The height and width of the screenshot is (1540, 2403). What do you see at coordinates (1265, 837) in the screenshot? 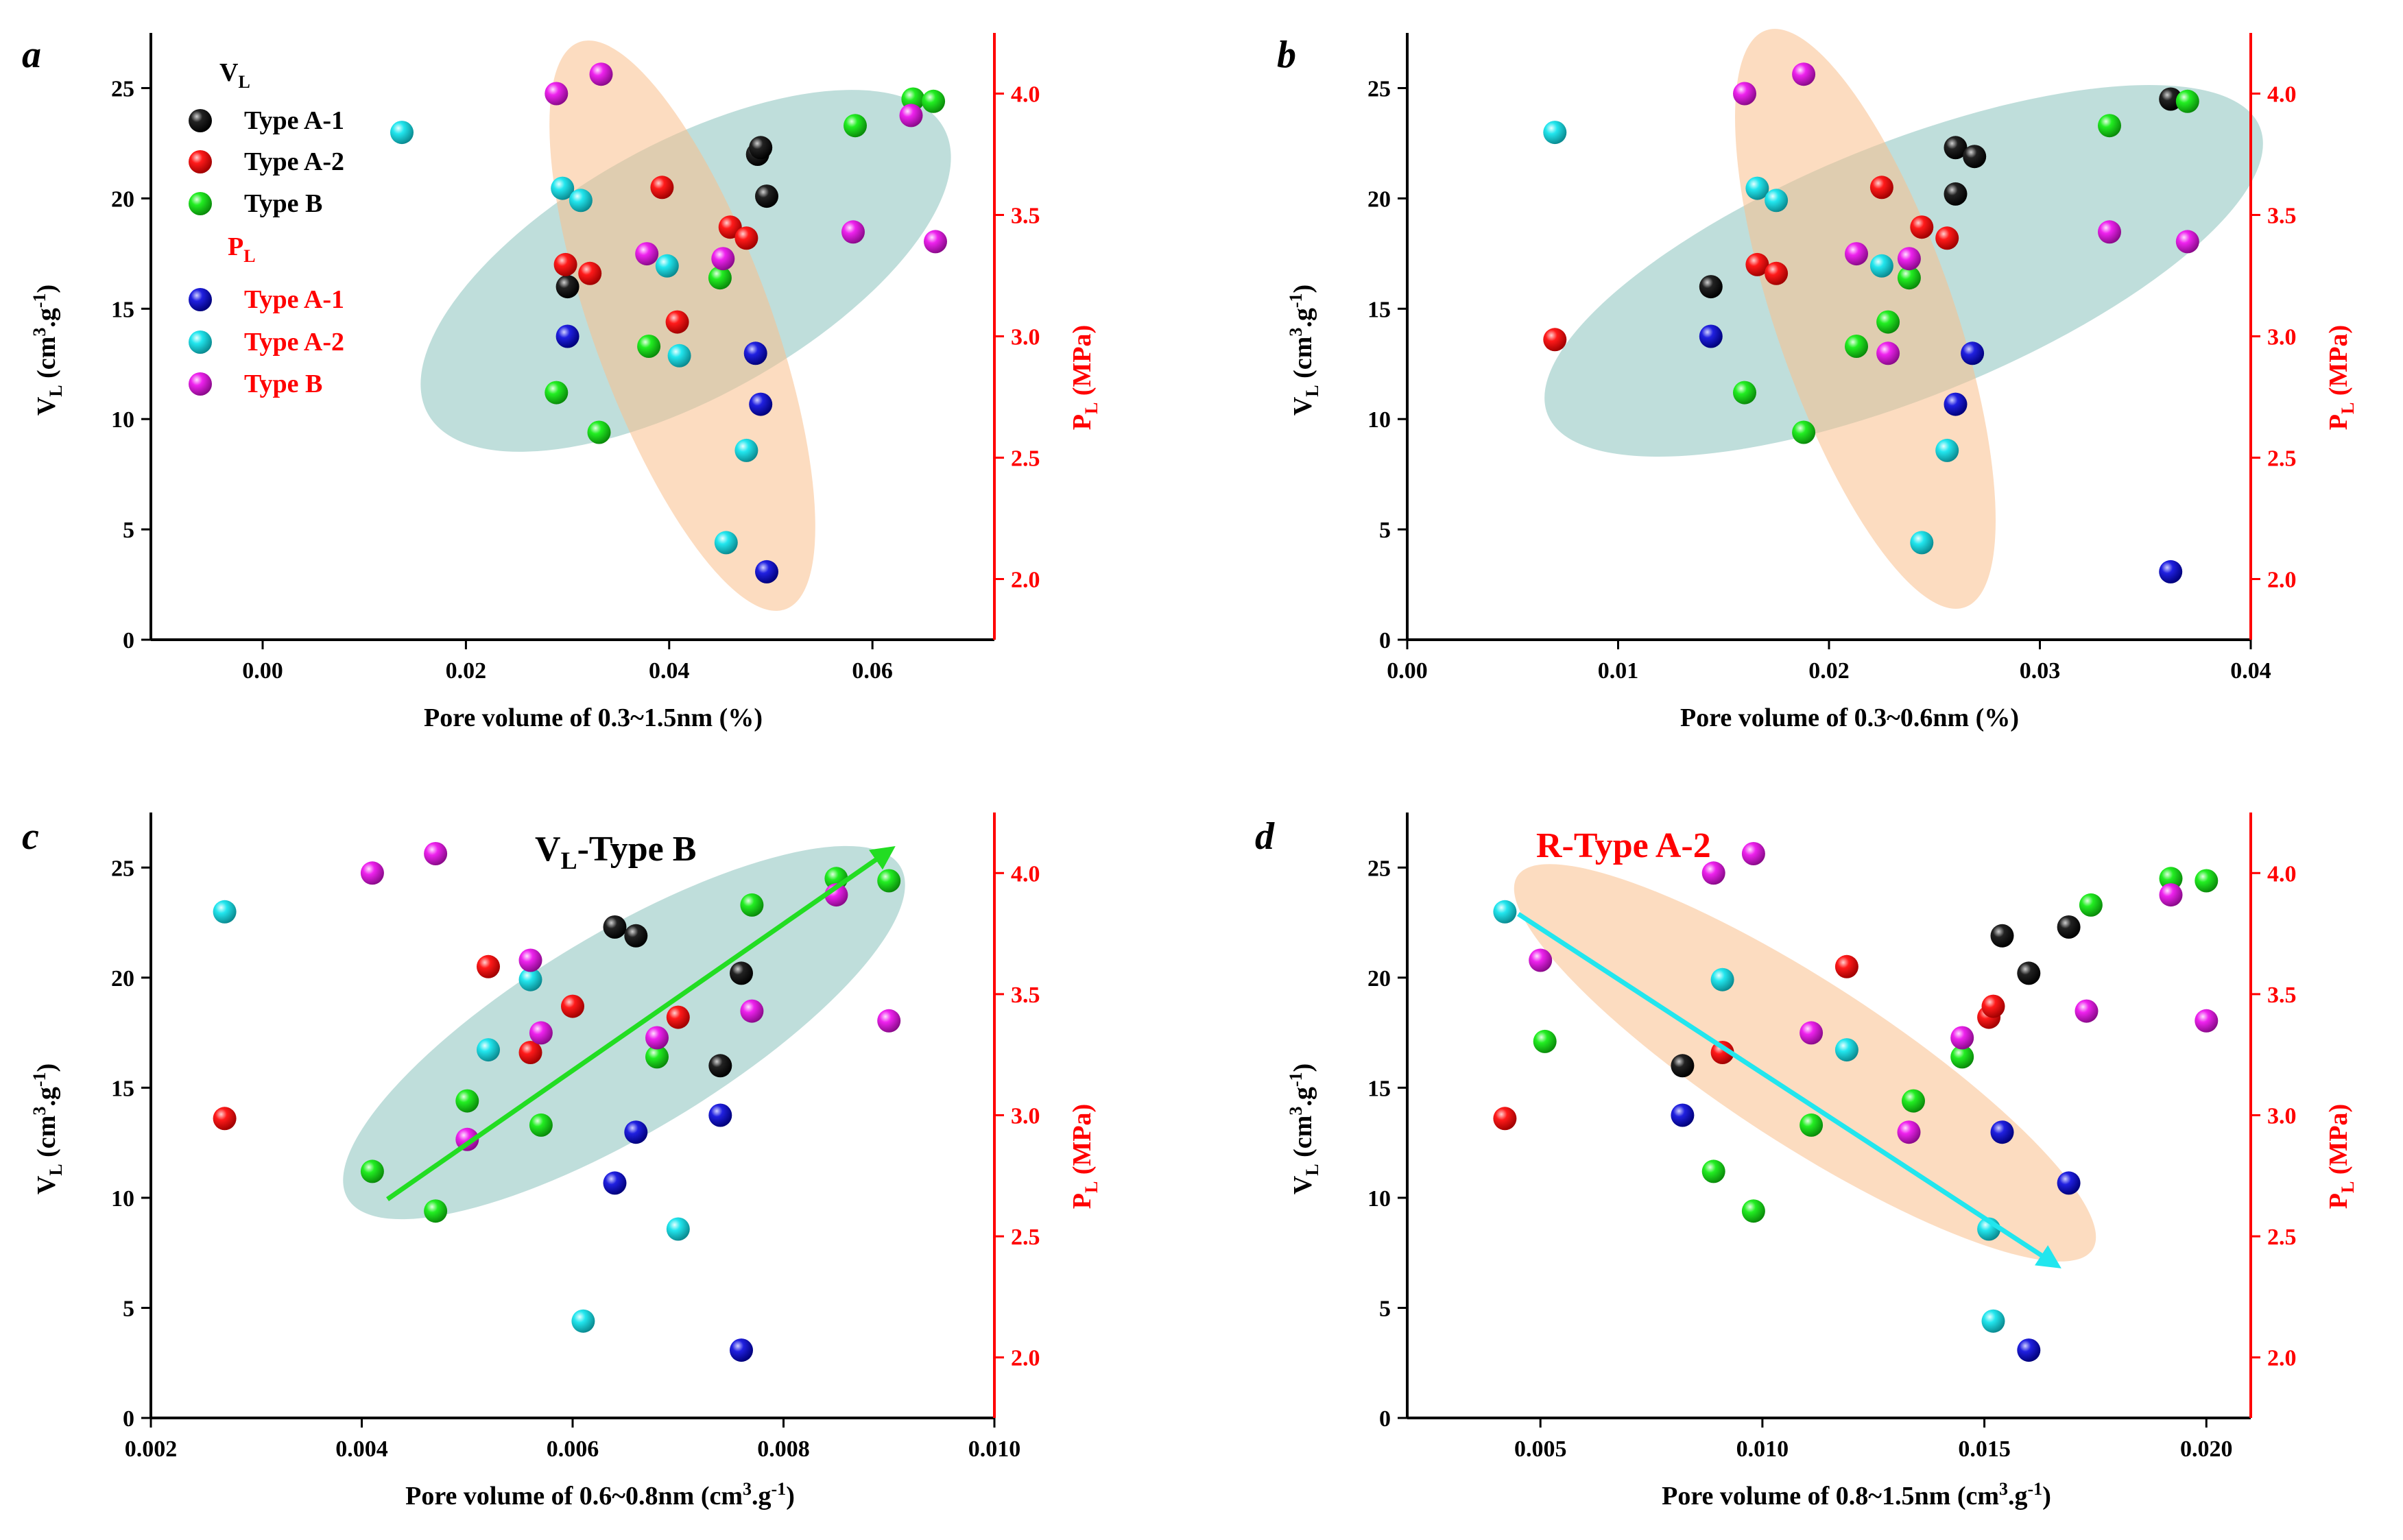
I see `panel-d-letter: d` at bounding box center [1265, 837].